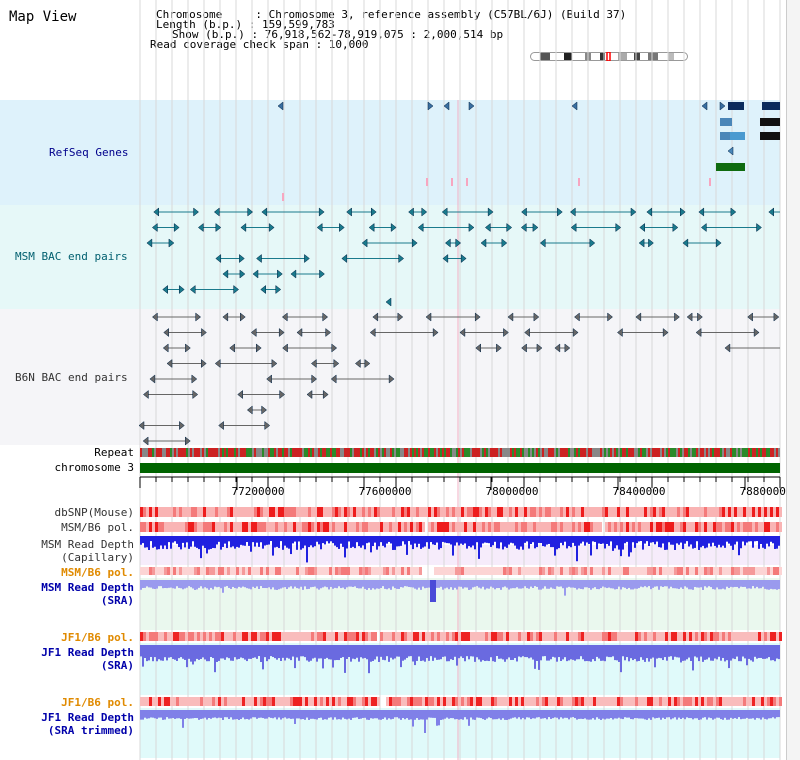 This screenshot has width=800, height=760. Describe the element at coordinates (793, 380) in the screenshot. I see `vertical-scrollbar` at that location.